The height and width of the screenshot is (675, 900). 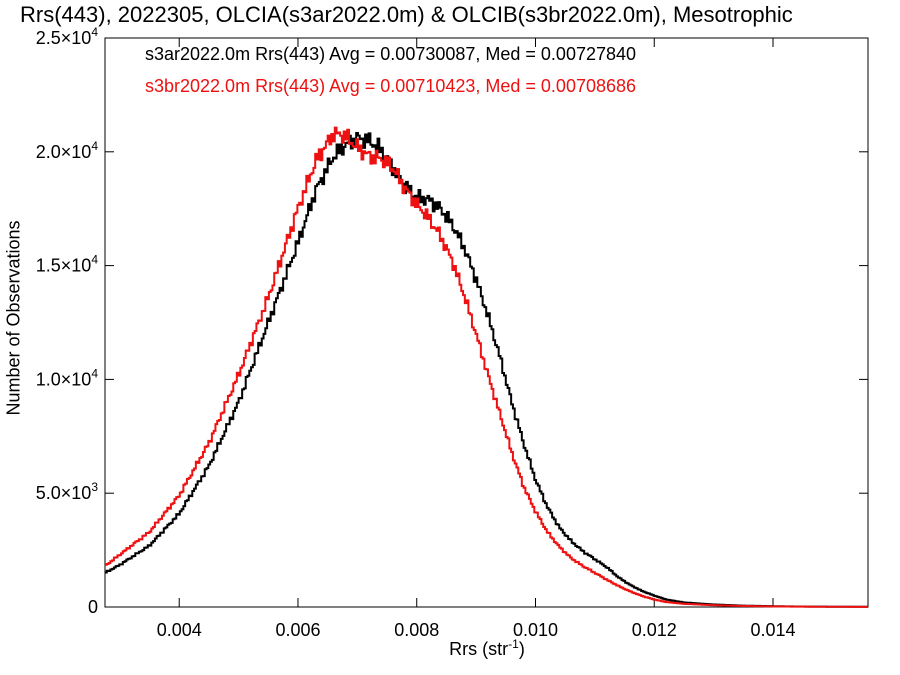 What do you see at coordinates (67, 150) in the screenshot?
I see `y-tick-label: 2.0×10⁴` at bounding box center [67, 150].